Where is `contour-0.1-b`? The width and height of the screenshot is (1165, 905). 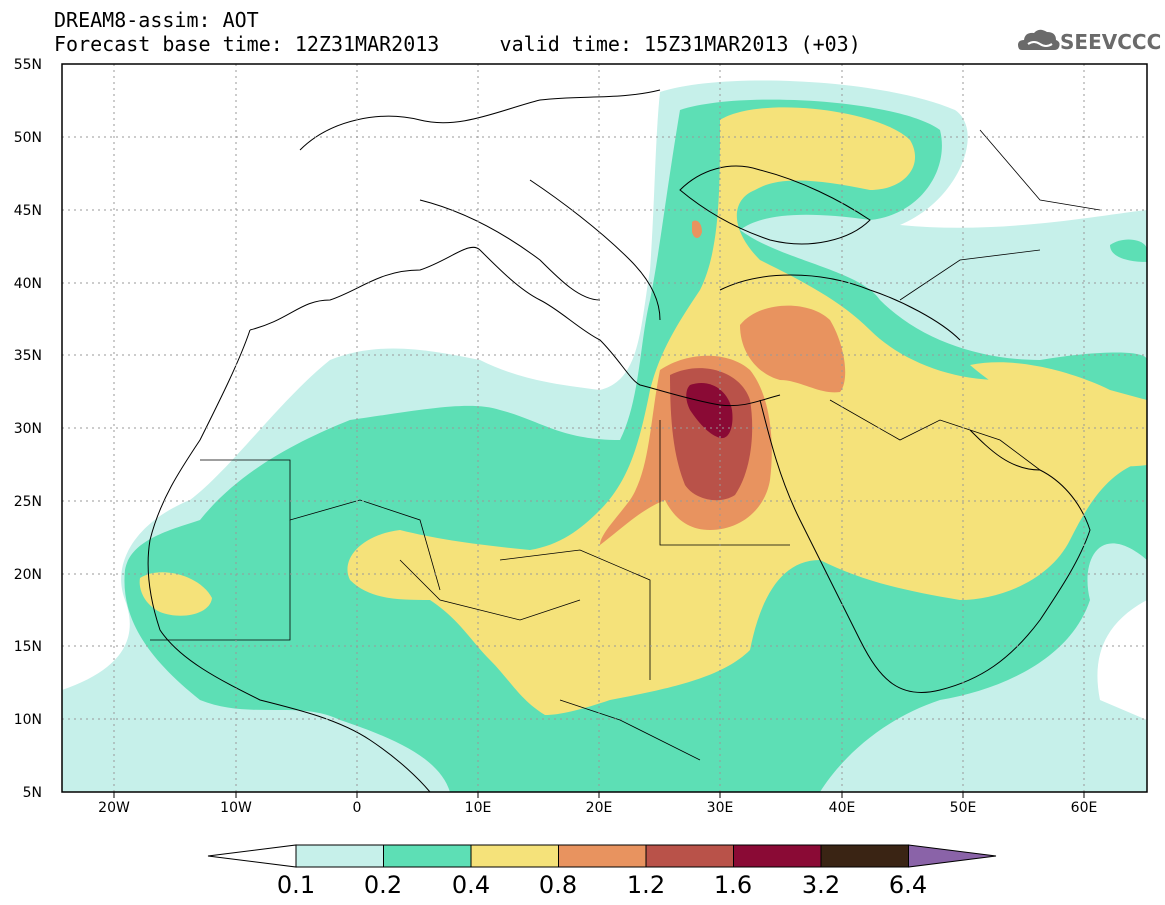 contour-0.1-b is located at coordinates (1083, 301).